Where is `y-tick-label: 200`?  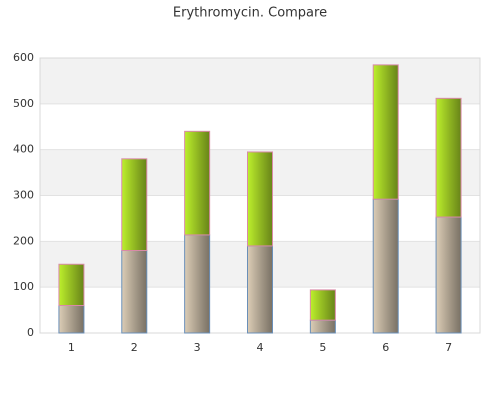 y-tick-label: 200 is located at coordinates (23, 240).